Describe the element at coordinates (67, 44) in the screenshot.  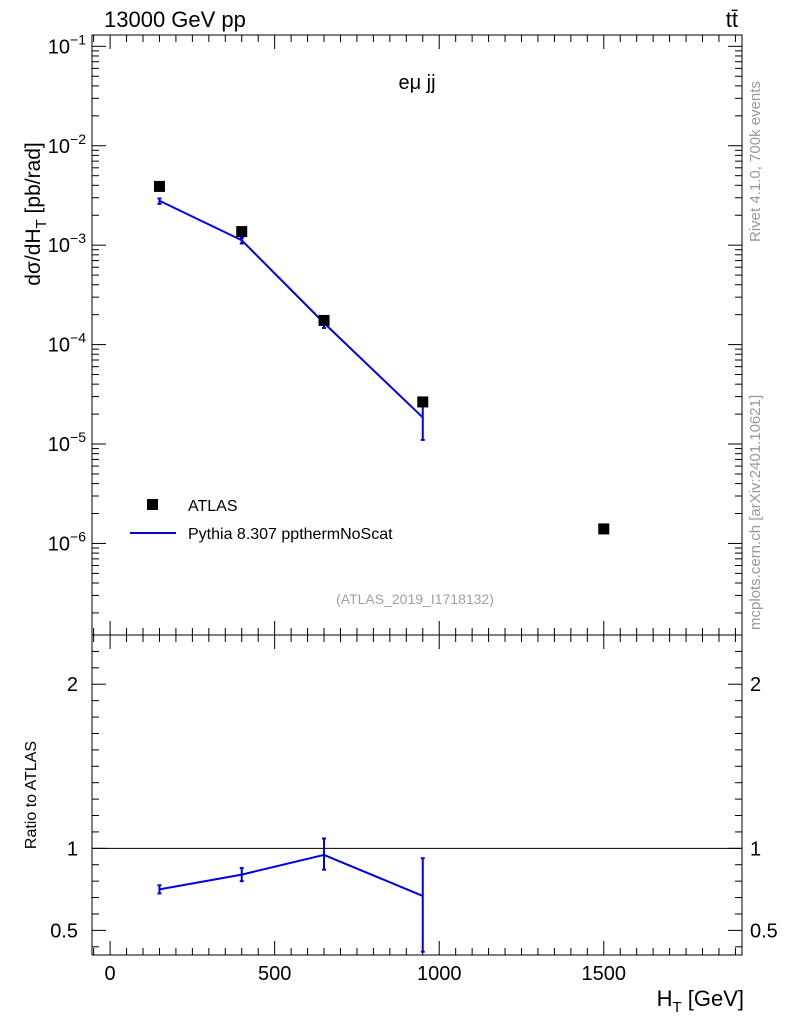
I see `y-tick-label: 10⁻¹` at that location.